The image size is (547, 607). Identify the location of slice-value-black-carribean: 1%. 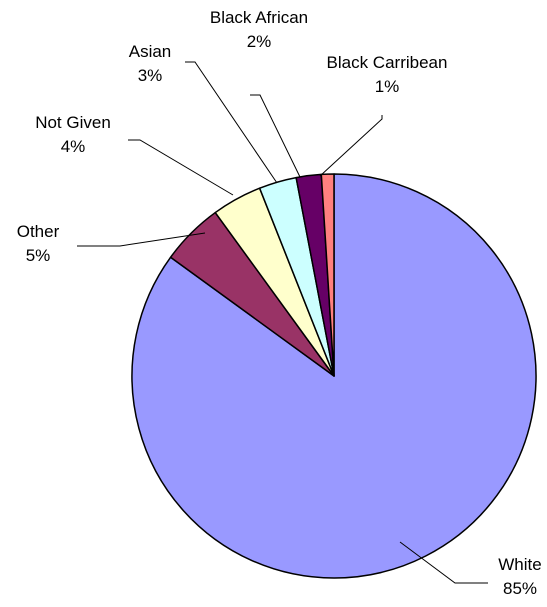
(387, 86).